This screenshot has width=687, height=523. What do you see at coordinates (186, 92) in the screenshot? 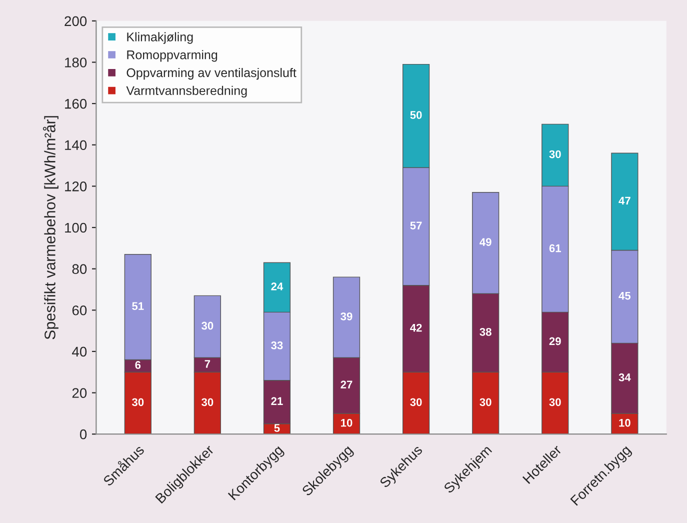
I see `legend-label: Varmtvannsberedning` at bounding box center [186, 92].